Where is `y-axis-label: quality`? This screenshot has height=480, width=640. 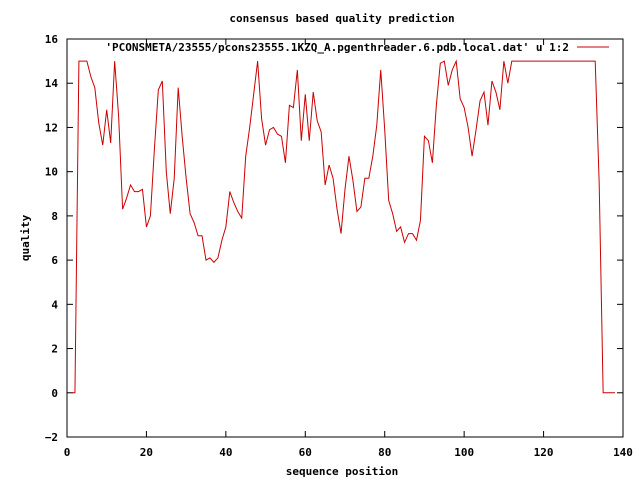 y-axis-label: quality is located at coordinates (25, 237).